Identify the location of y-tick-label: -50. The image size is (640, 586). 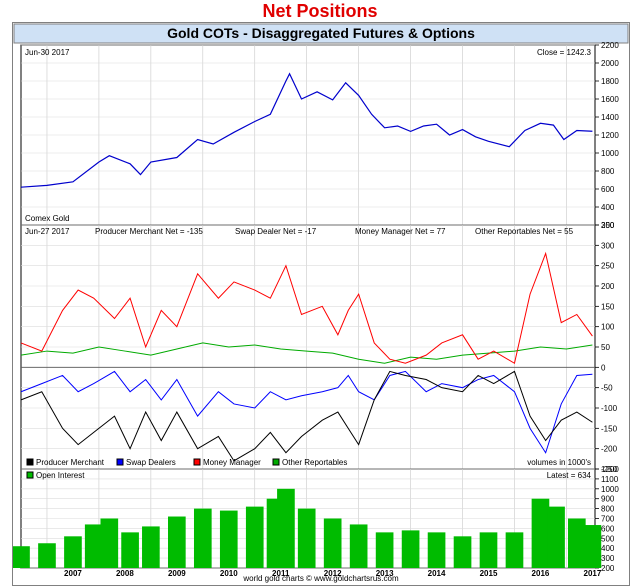
(607, 388).